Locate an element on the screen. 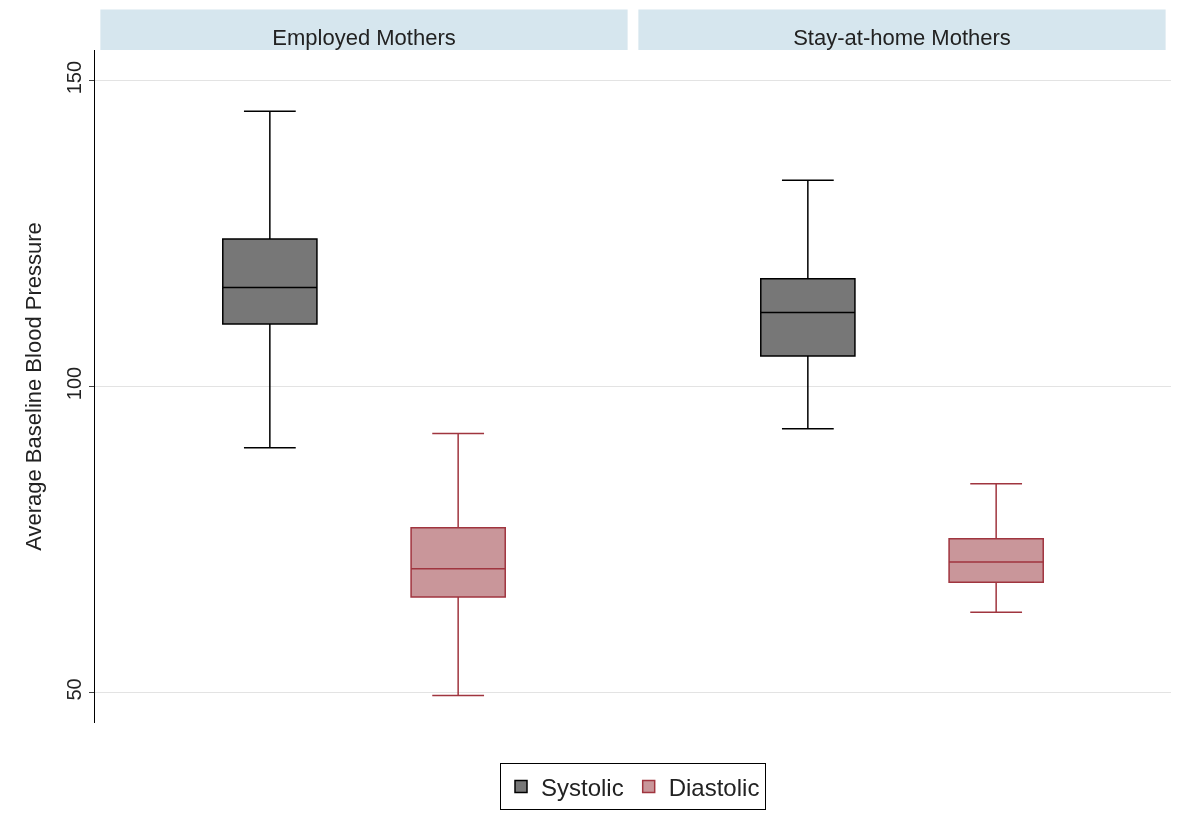  x-tick-label: Employed Mothers is located at coordinates (364, 37).